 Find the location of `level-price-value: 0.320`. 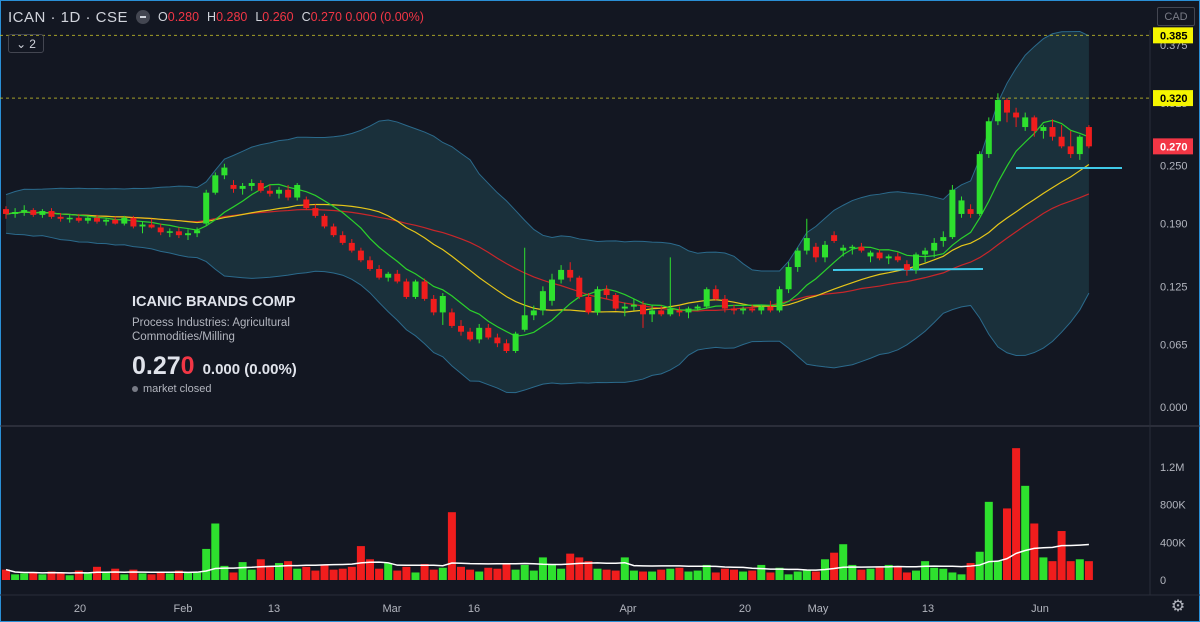

level-price-value: 0.320 is located at coordinates (1174, 99).